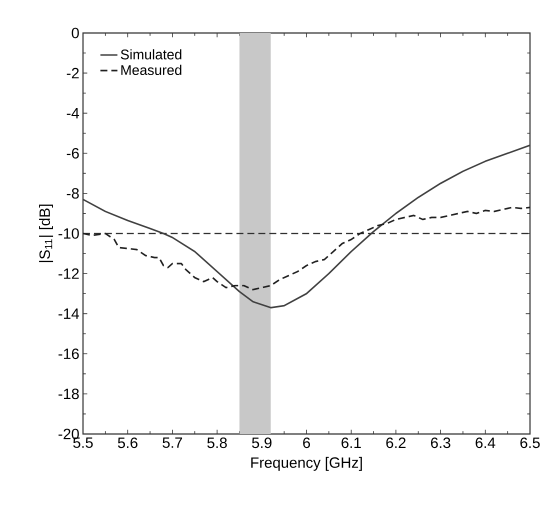  Describe the element at coordinates (83, 443) in the screenshot. I see `x-tick-label: 5.5` at that location.